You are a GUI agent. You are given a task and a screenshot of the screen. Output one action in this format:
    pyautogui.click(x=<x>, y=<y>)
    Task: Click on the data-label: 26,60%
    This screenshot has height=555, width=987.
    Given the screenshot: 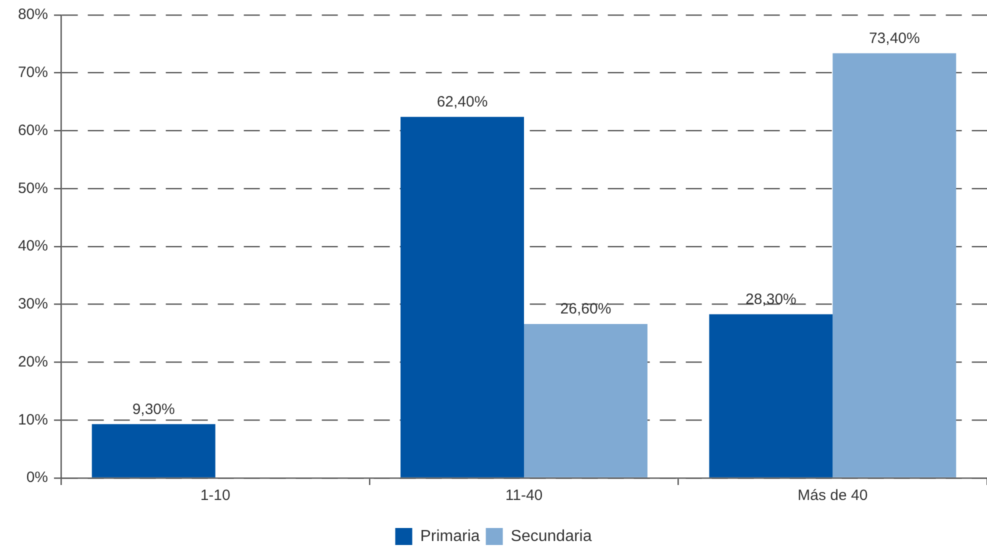 What is the action you would take?
    pyautogui.click(x=586, y=309)
    